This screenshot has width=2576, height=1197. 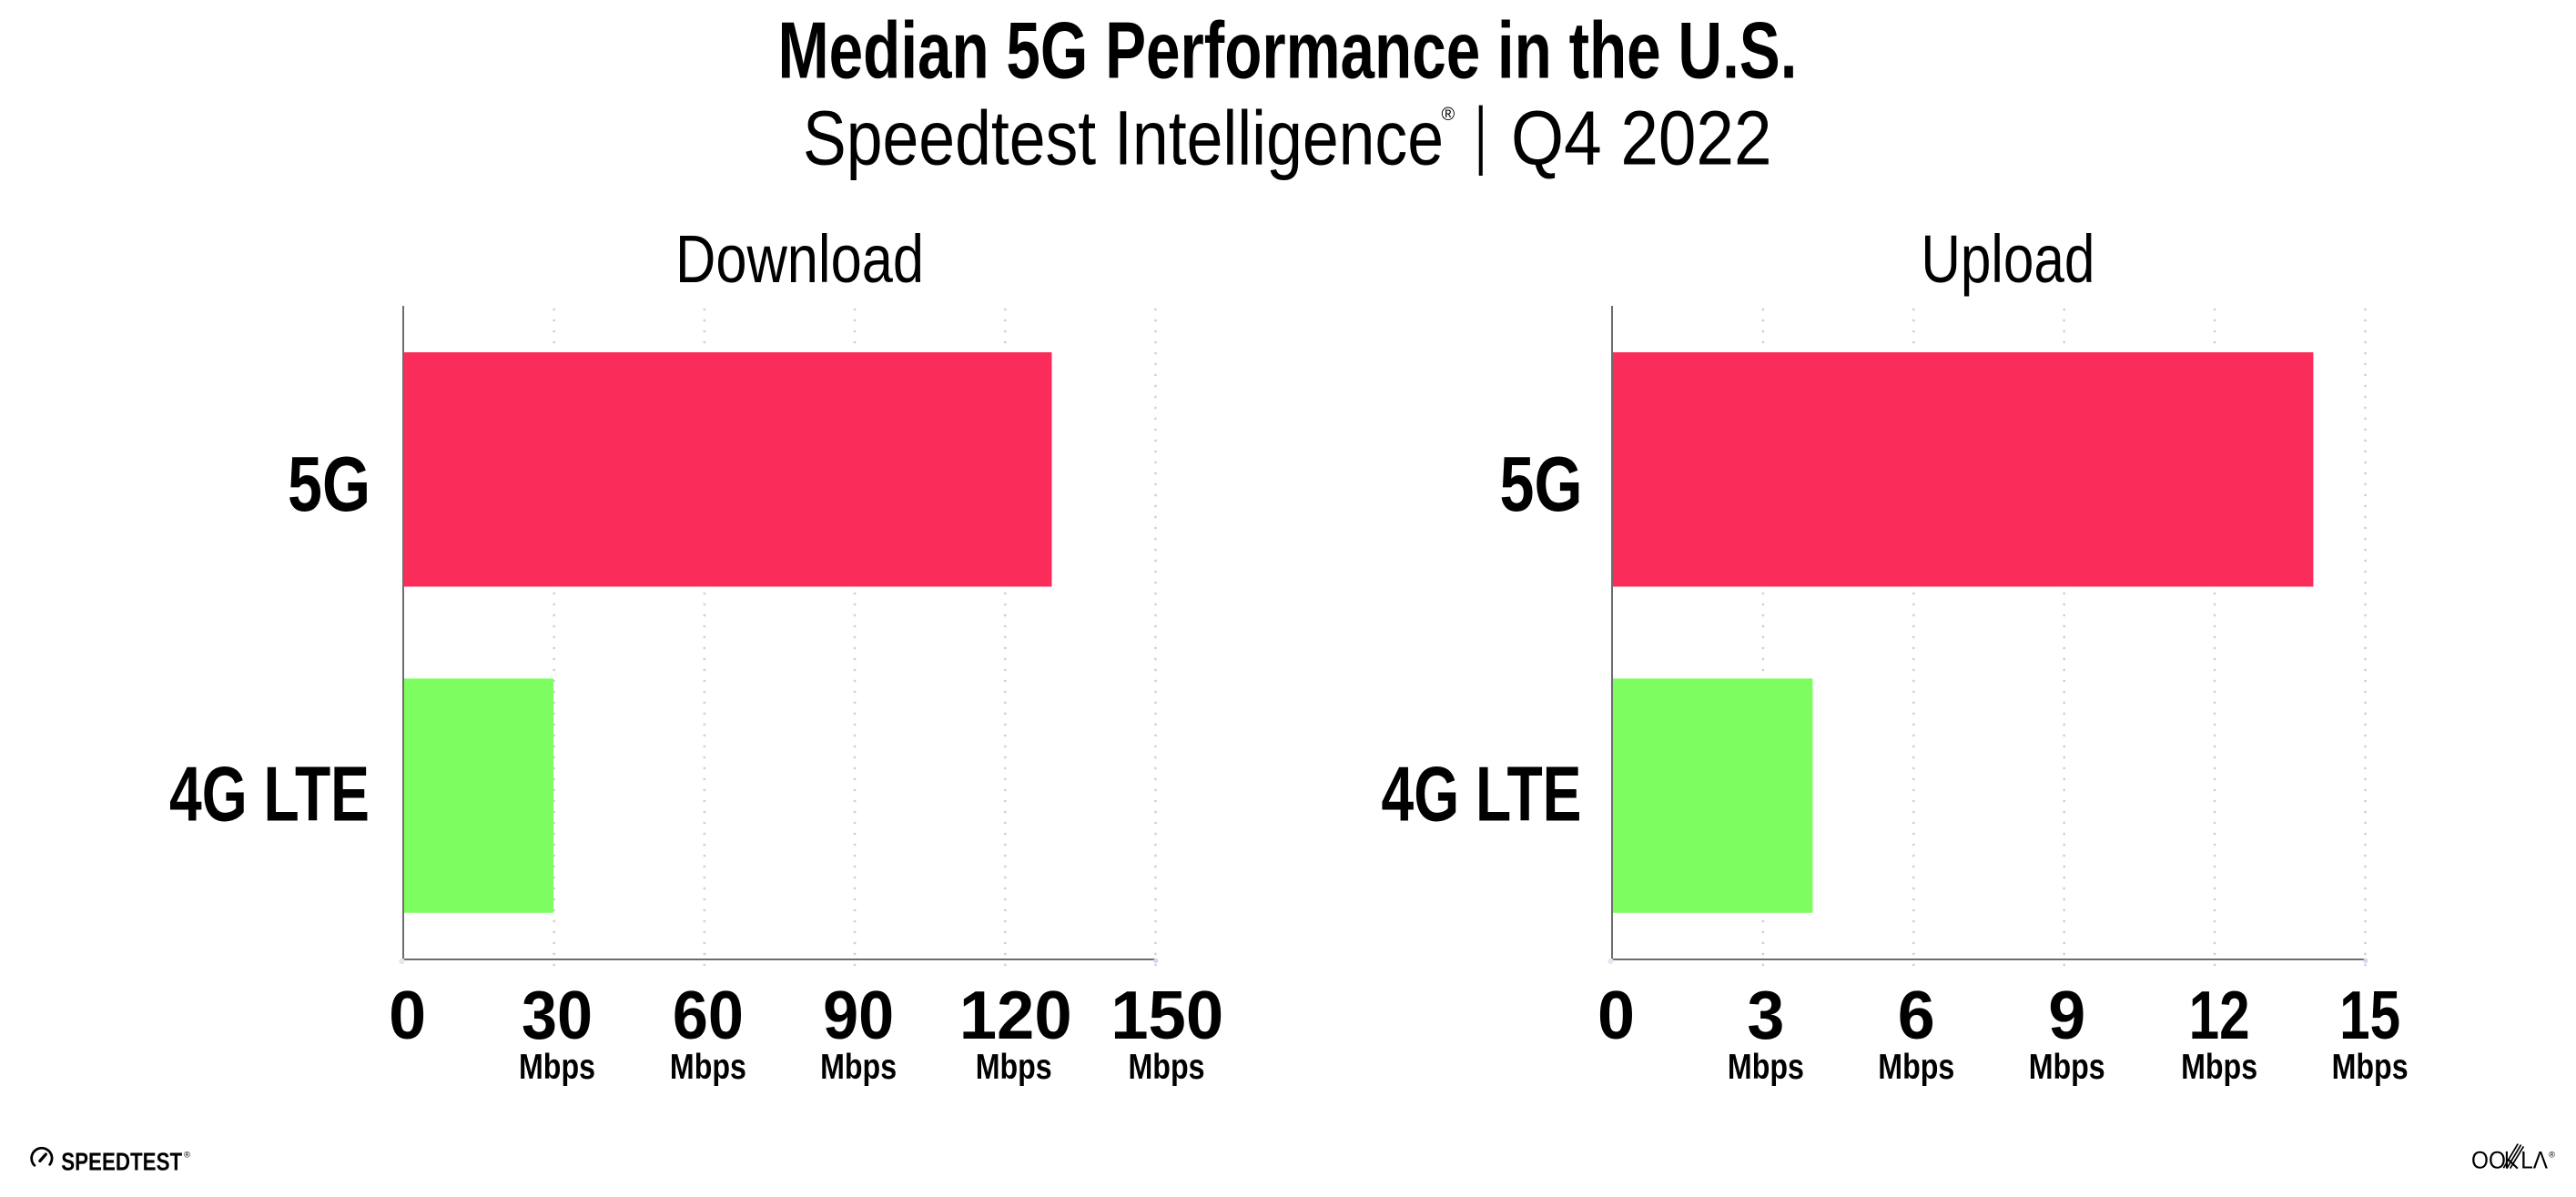 What do you see at coordinates (2066, 1015) in the screenshot?
I see `svg-text: 9` at bounding box center [2066, 1015].